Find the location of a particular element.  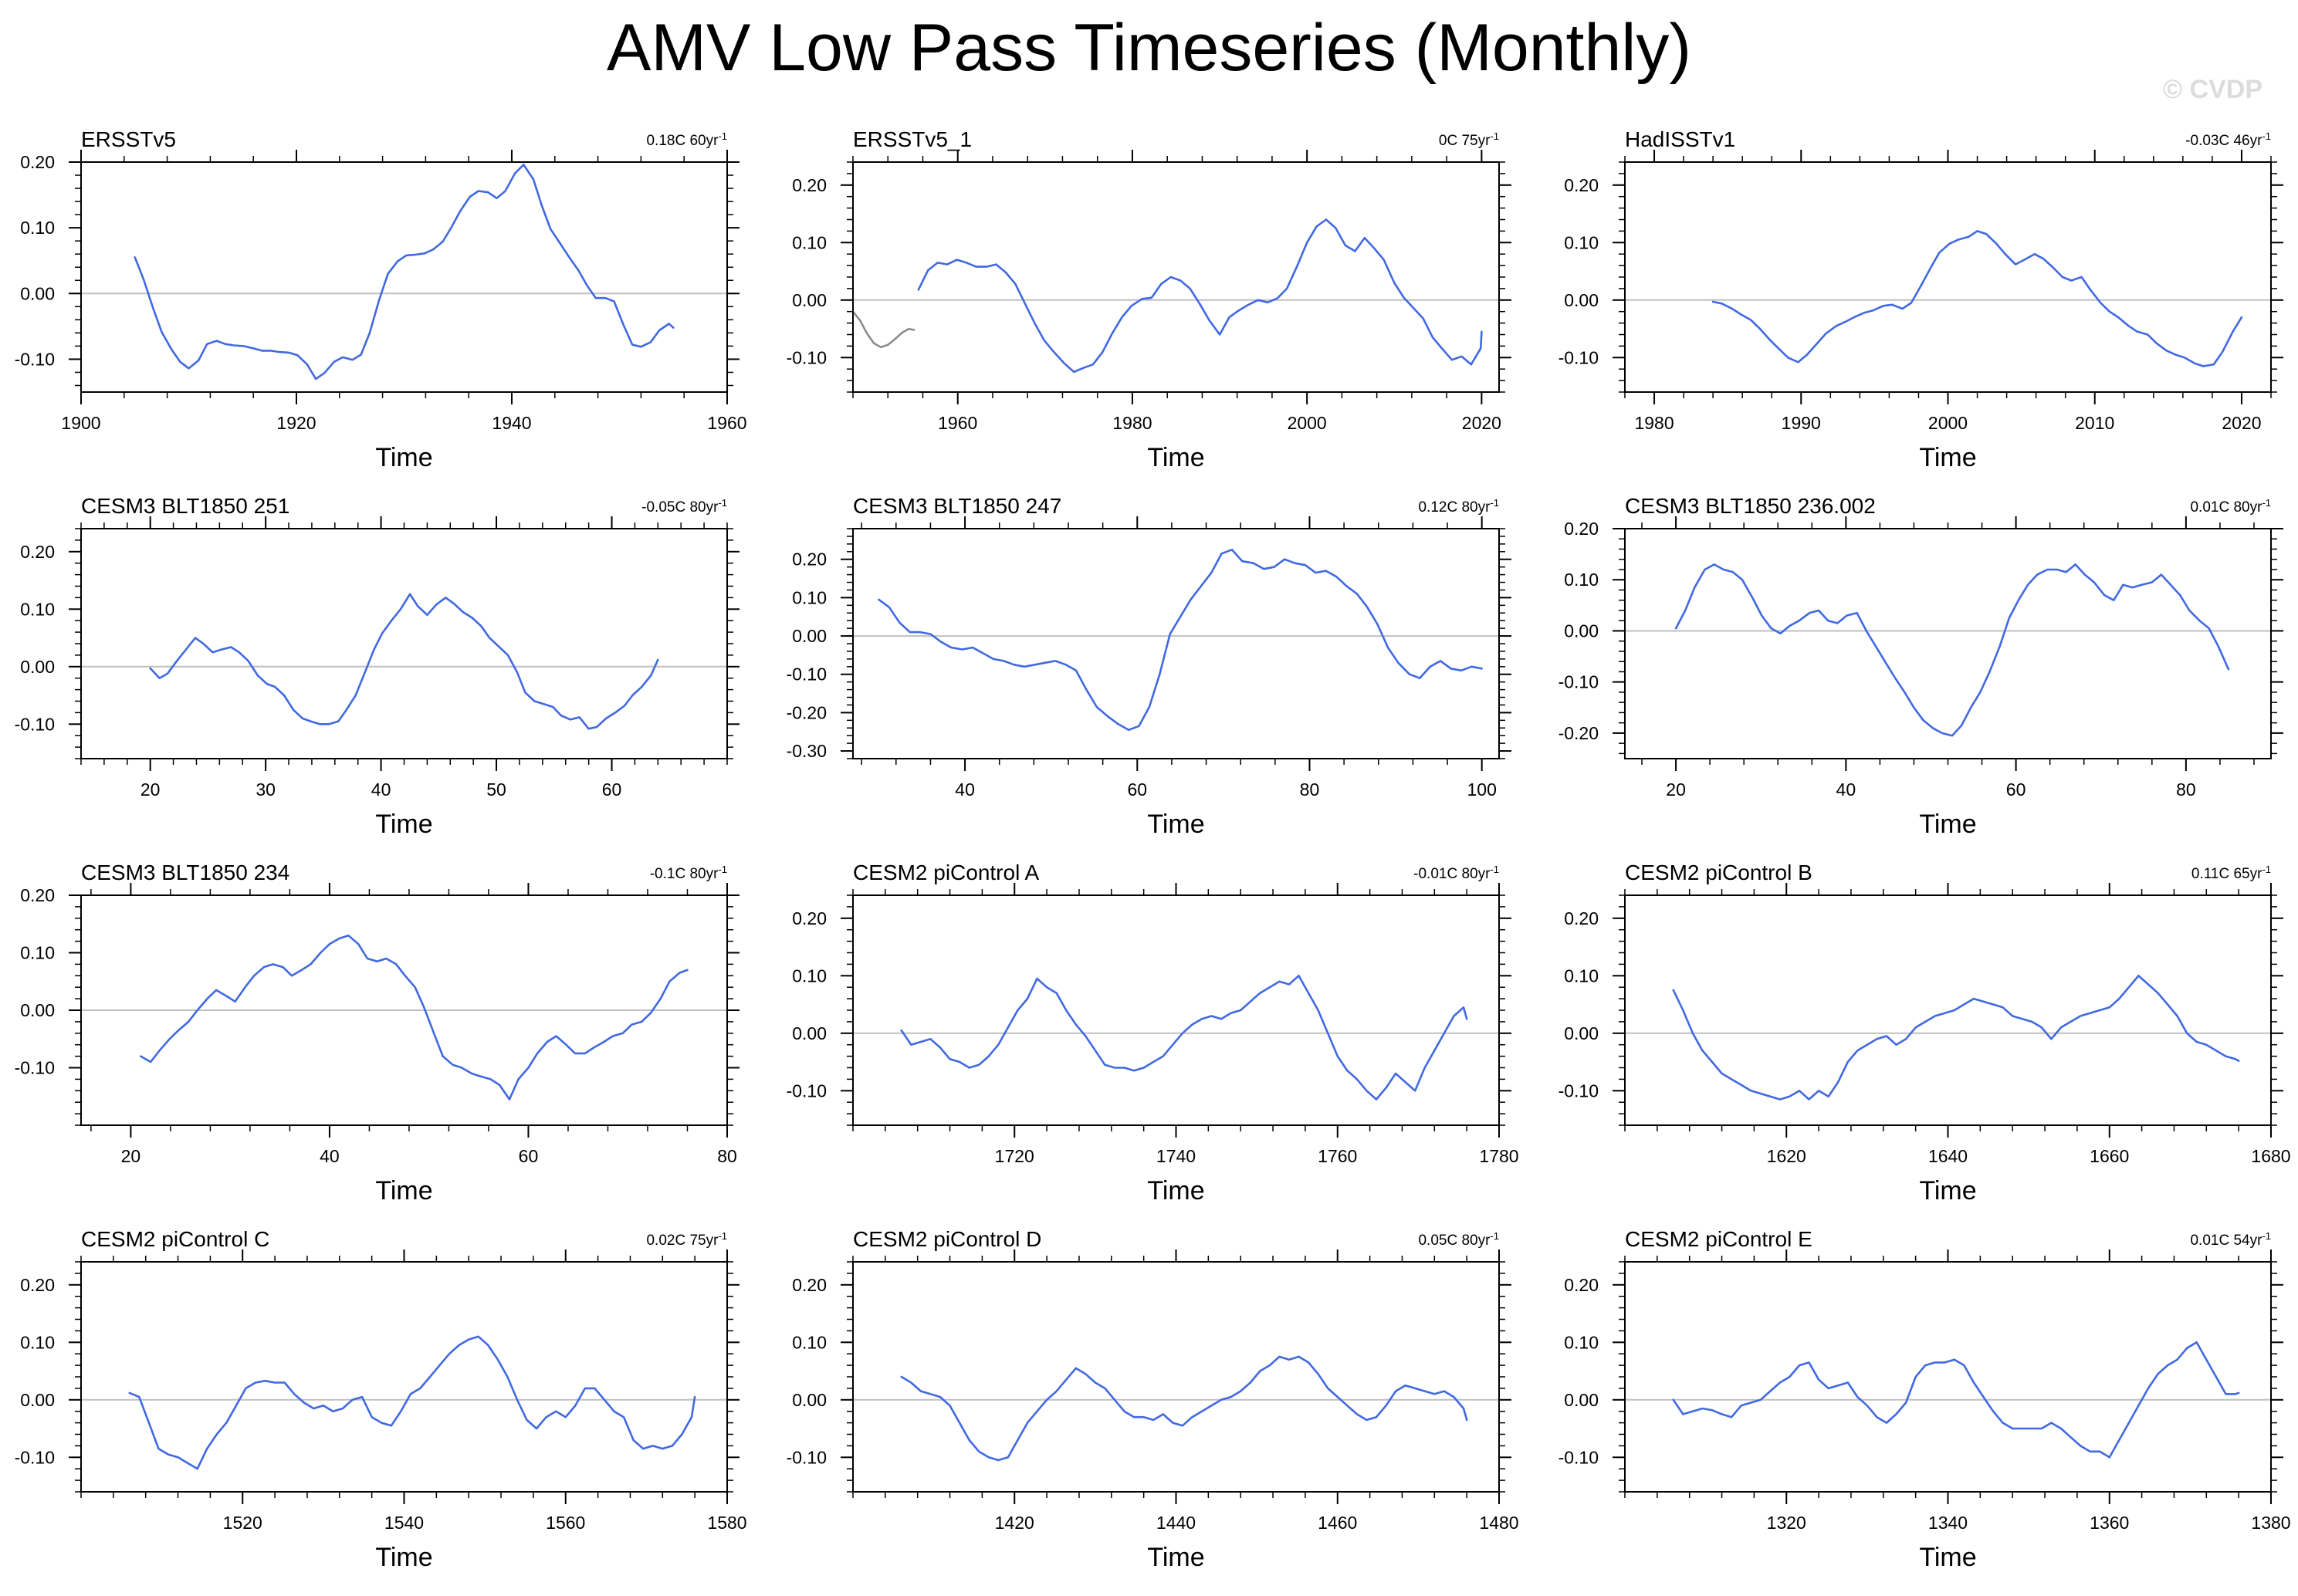

panel-5-title: CESM3 BLT1850 247 is located at coordinates (957, 506).